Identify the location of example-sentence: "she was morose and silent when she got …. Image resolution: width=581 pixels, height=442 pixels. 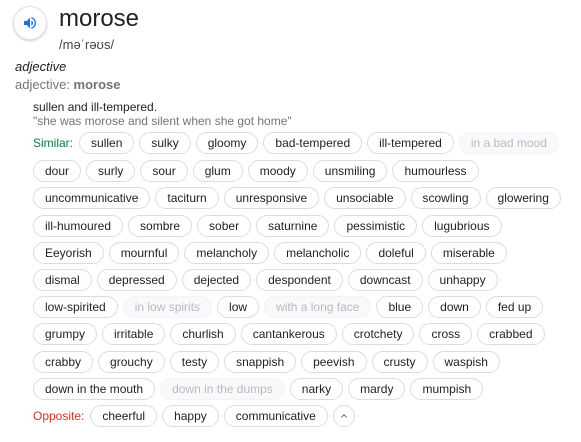
(162, 121).